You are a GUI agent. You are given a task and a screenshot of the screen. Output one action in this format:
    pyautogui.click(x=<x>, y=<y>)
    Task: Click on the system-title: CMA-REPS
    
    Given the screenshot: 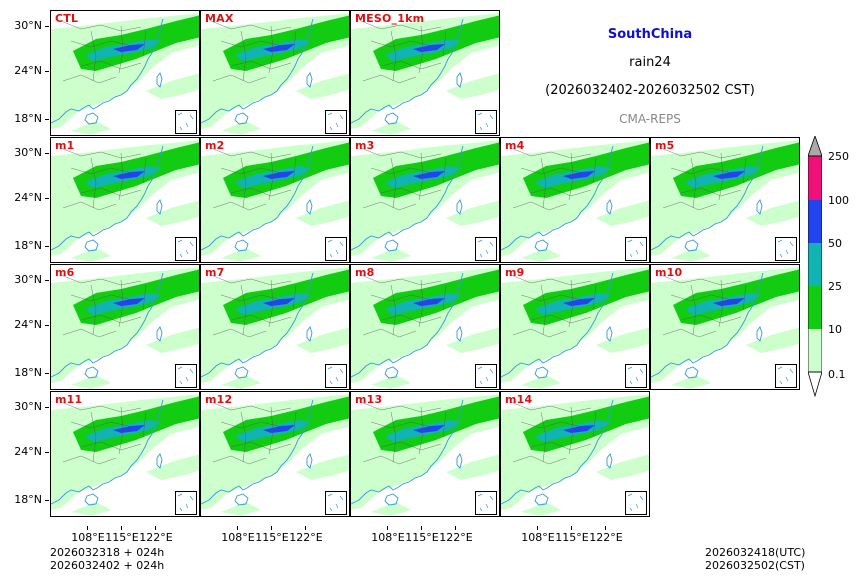 What is the action you would take?
    pyautogui.click(x=650, y=119)
    